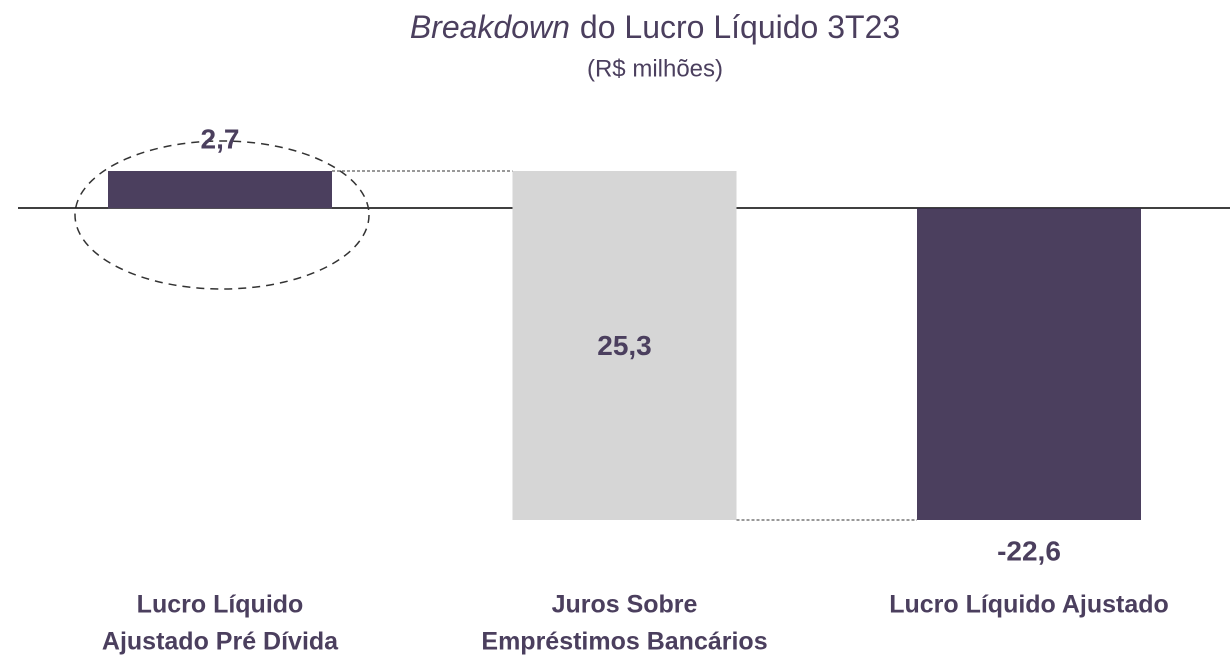 This screenshot has width=1230, height=662. I want to click on x-tick-label: Ajustado Pré Dívida, so click(220, 642).